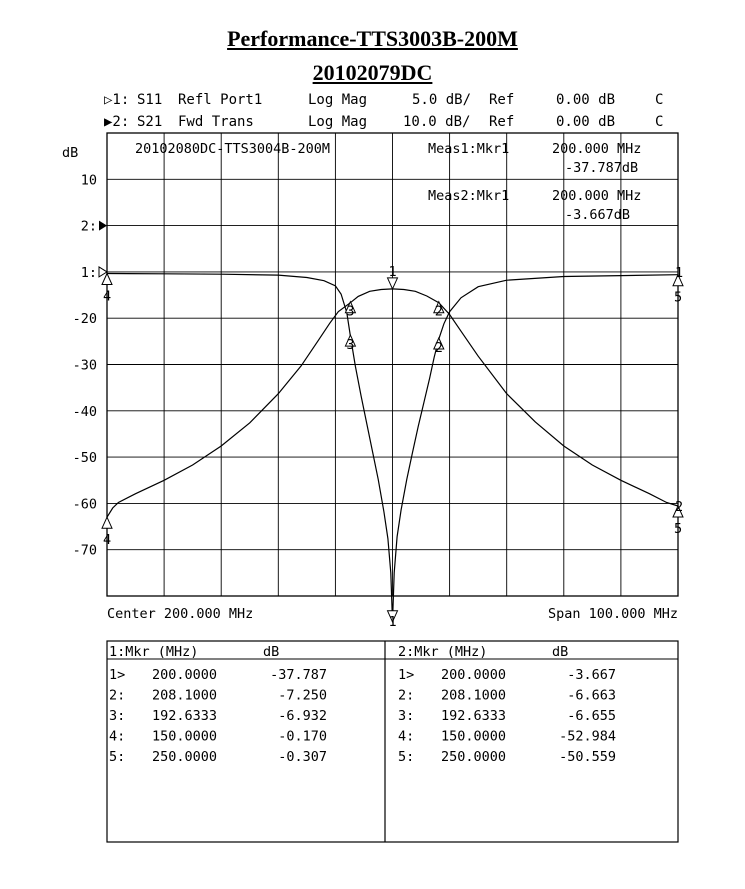 The image size is (745, 889). I want to click on channel-2-ref: 0.00 dB, so click(586, 122).